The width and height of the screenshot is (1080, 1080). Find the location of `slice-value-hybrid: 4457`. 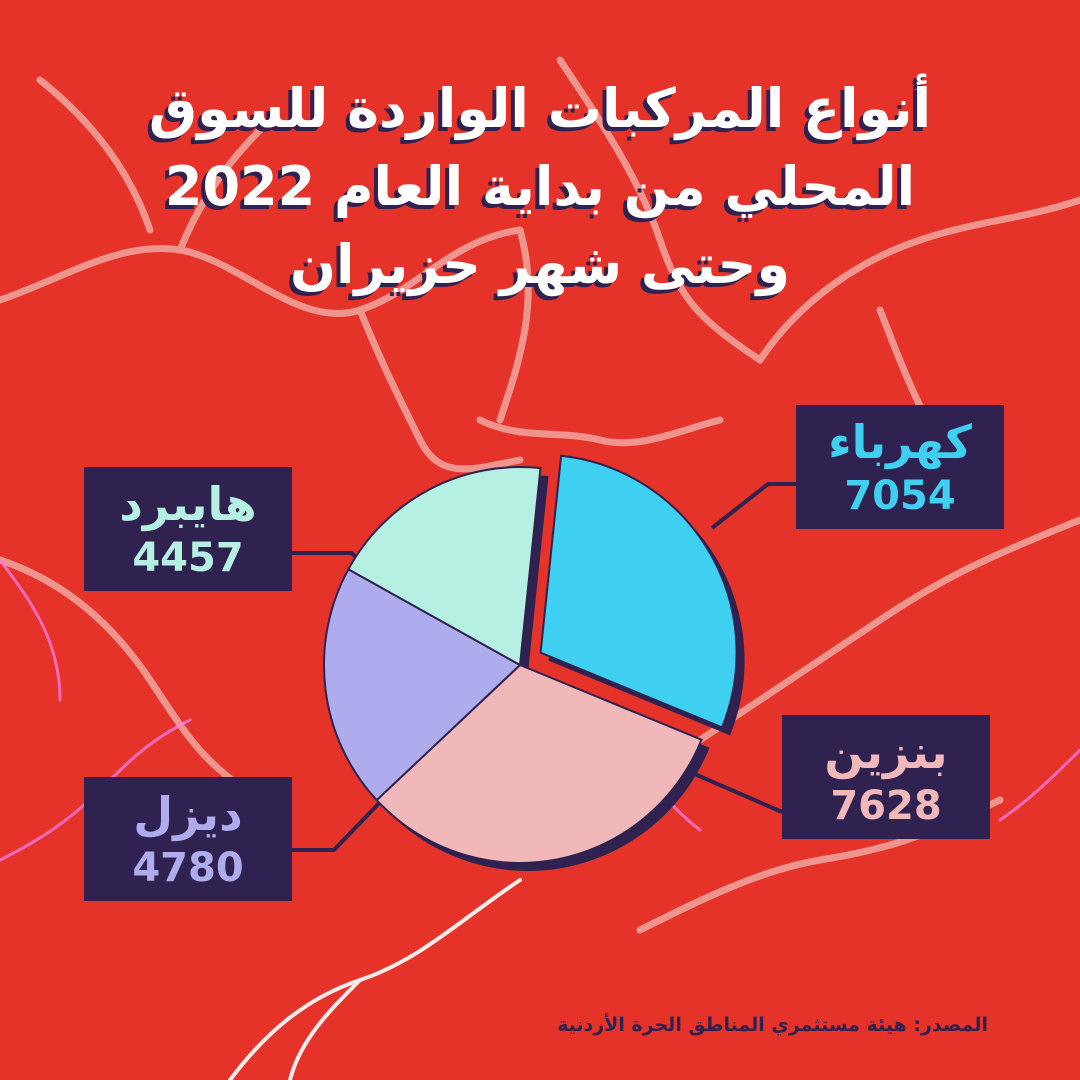

slice-value-hybrid: 4457 is located at coordinates (188, 558).